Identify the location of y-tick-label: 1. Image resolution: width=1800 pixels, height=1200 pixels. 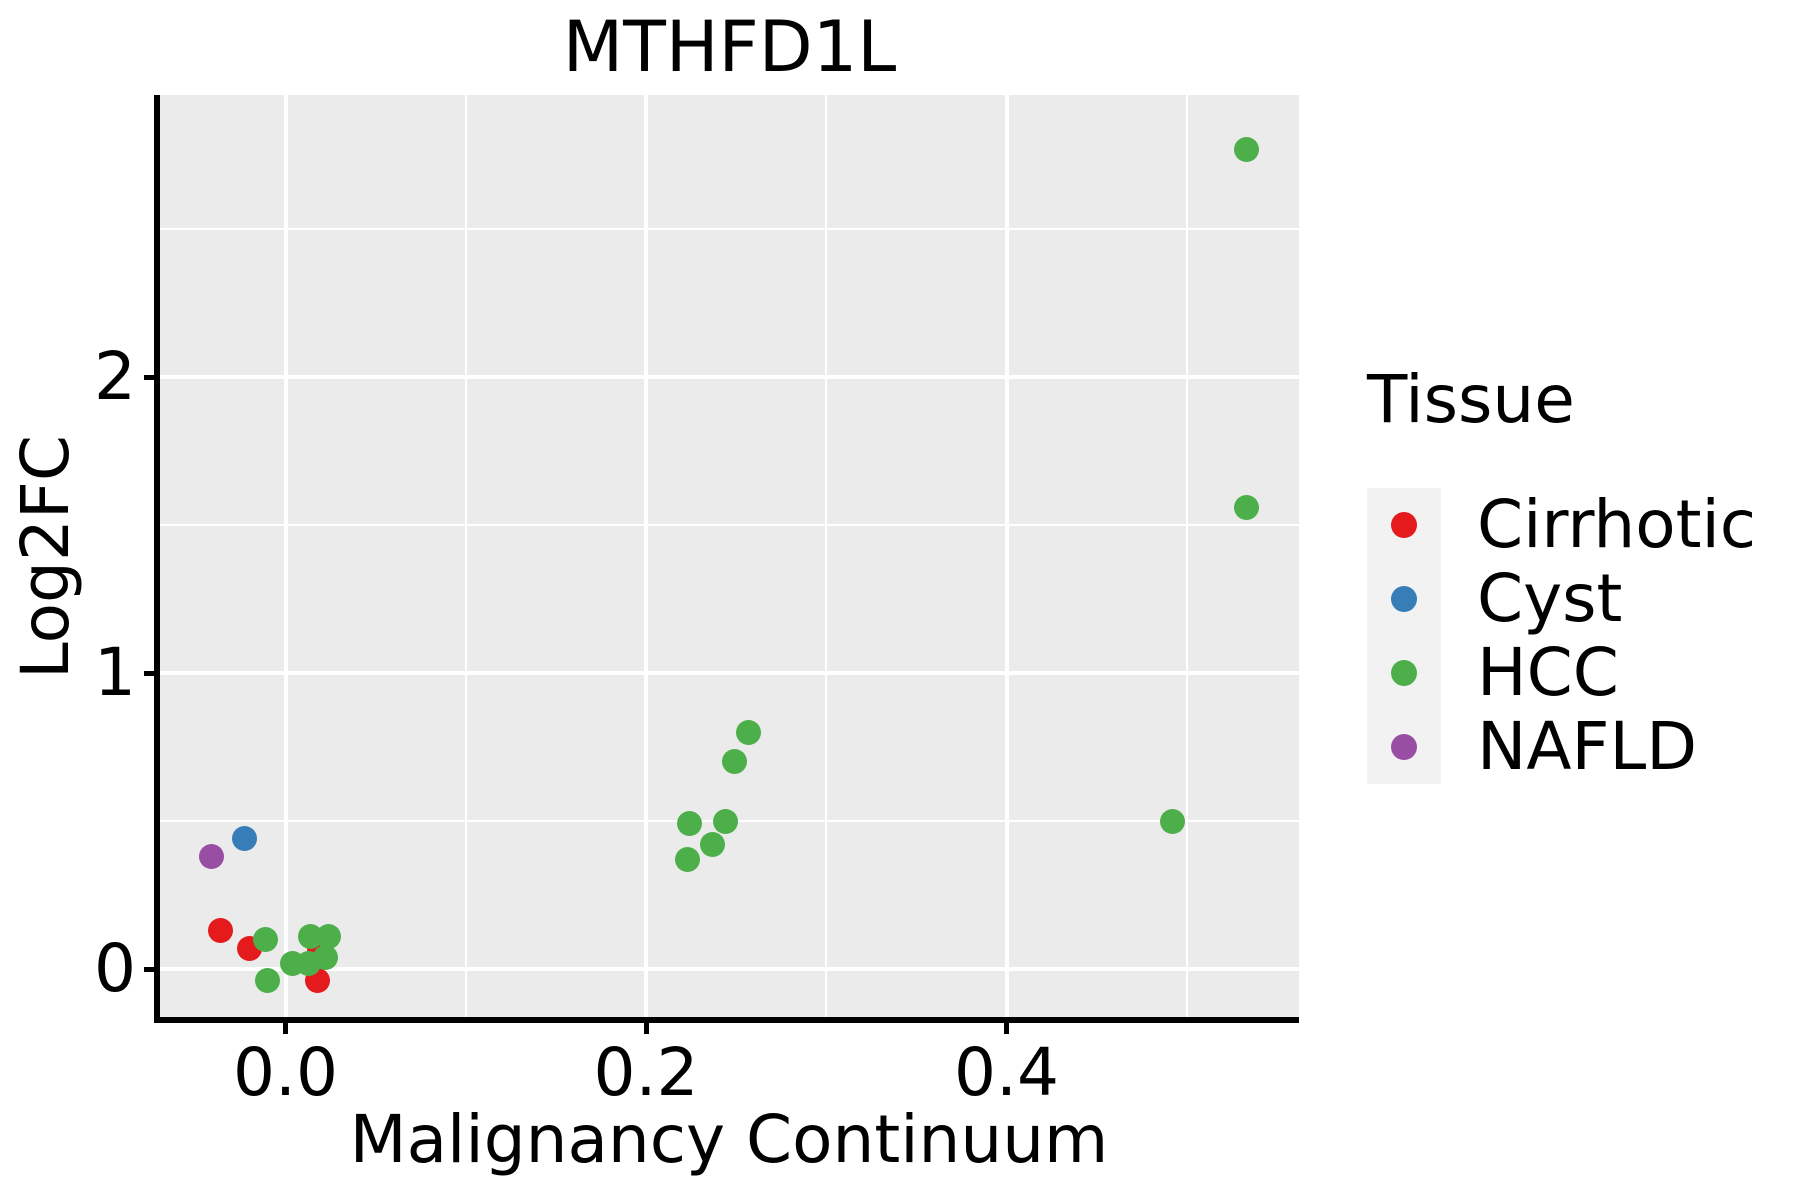
(115, 672).